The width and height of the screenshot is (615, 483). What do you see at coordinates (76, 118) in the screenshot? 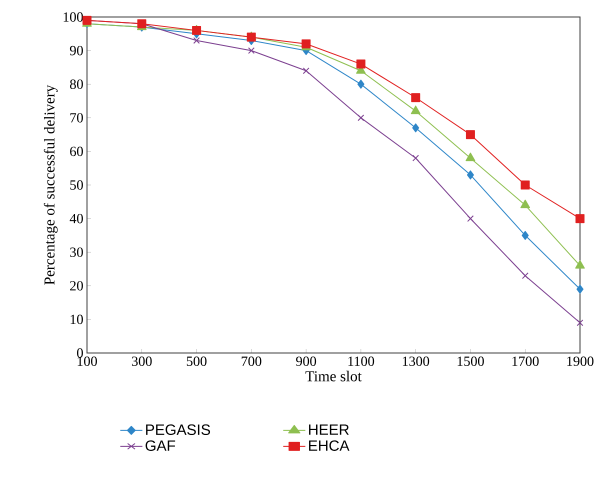
I see `y-tick-label: 70` at bounding box center [76, 118].